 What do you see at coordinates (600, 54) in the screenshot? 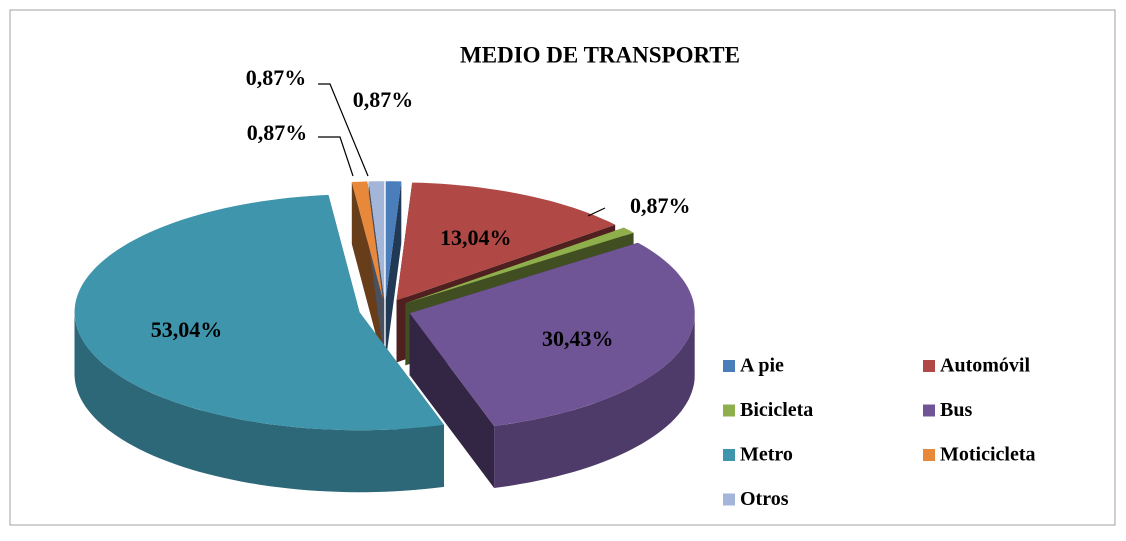
I see `chart-title: MEDIO DE TRANSPORTE` at bounding box center [600, 54].